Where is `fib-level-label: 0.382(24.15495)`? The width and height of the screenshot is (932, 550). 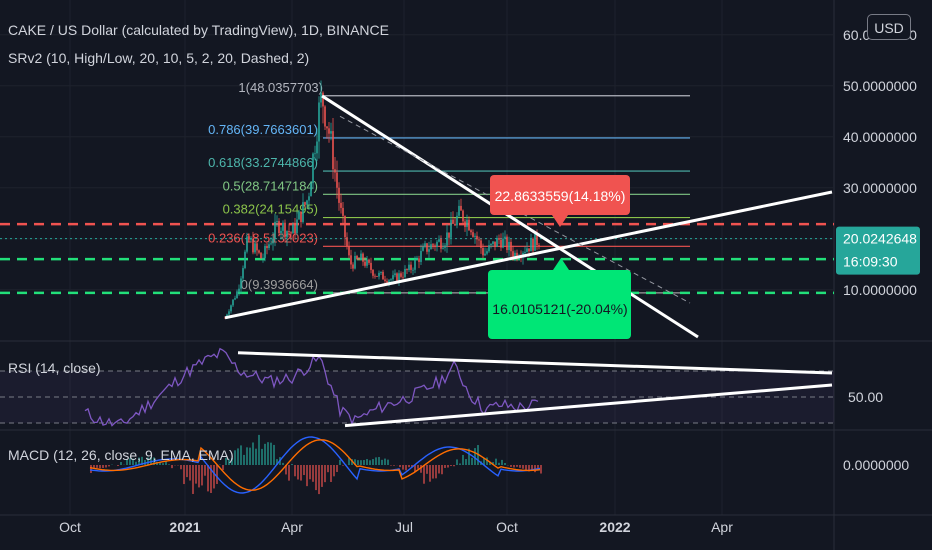
fib-level-label: 0.382(24.15495) is located at coordinates (270, 209).